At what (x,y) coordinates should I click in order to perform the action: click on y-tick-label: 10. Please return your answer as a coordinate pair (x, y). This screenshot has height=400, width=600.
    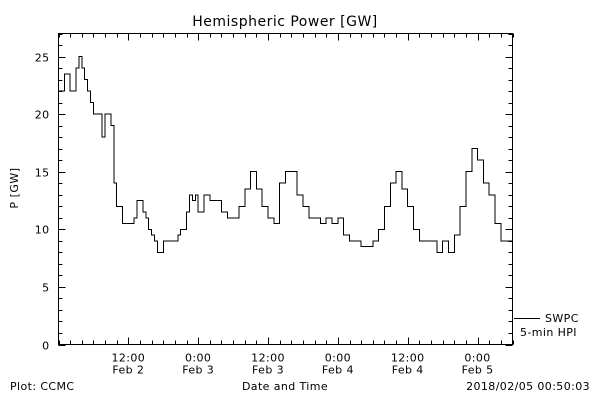
    Looking at the image, I should click on (42, 230).